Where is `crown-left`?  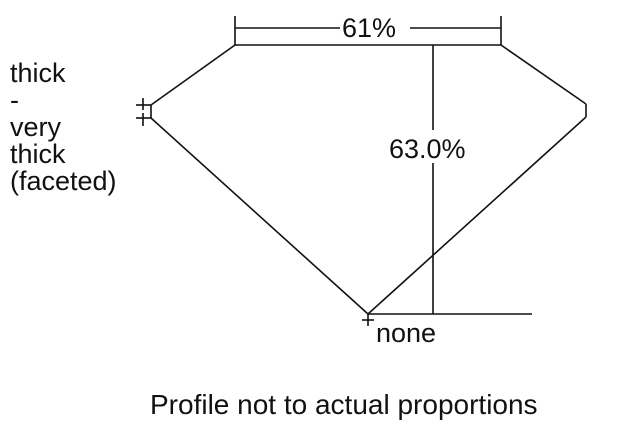 crown-left is located at coordinates (193, 75).